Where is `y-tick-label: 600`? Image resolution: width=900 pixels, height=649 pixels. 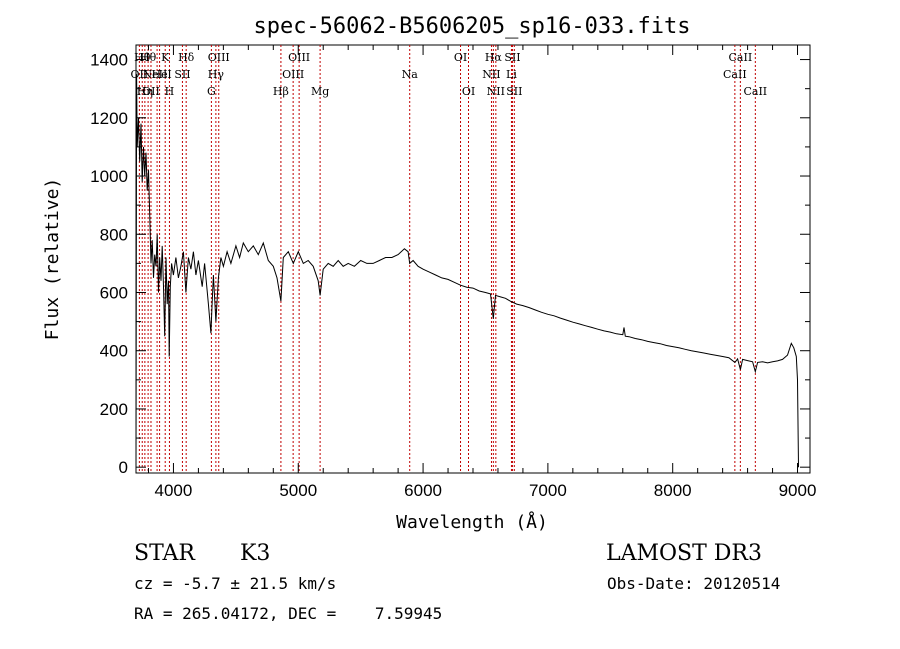 y-tick-label: 600 is located at coordinates (114, 292).